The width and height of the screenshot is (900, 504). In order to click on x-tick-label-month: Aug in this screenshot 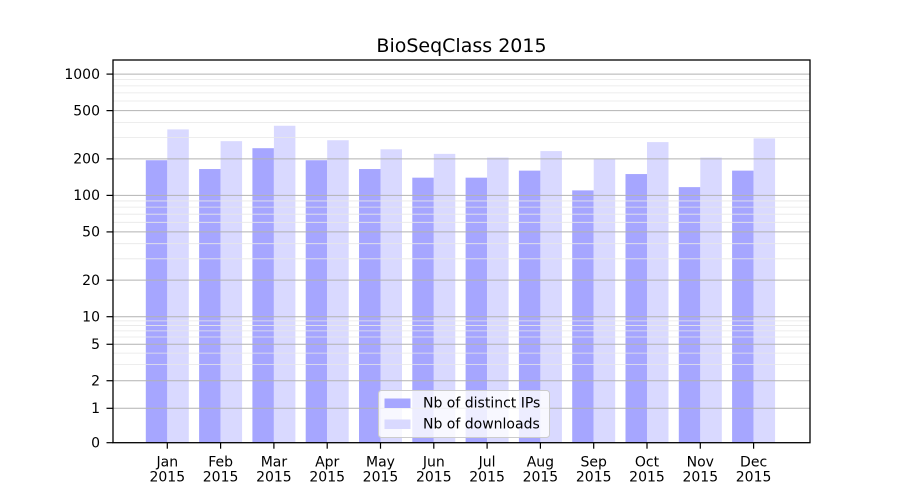, I will do `click(540, 463)`.